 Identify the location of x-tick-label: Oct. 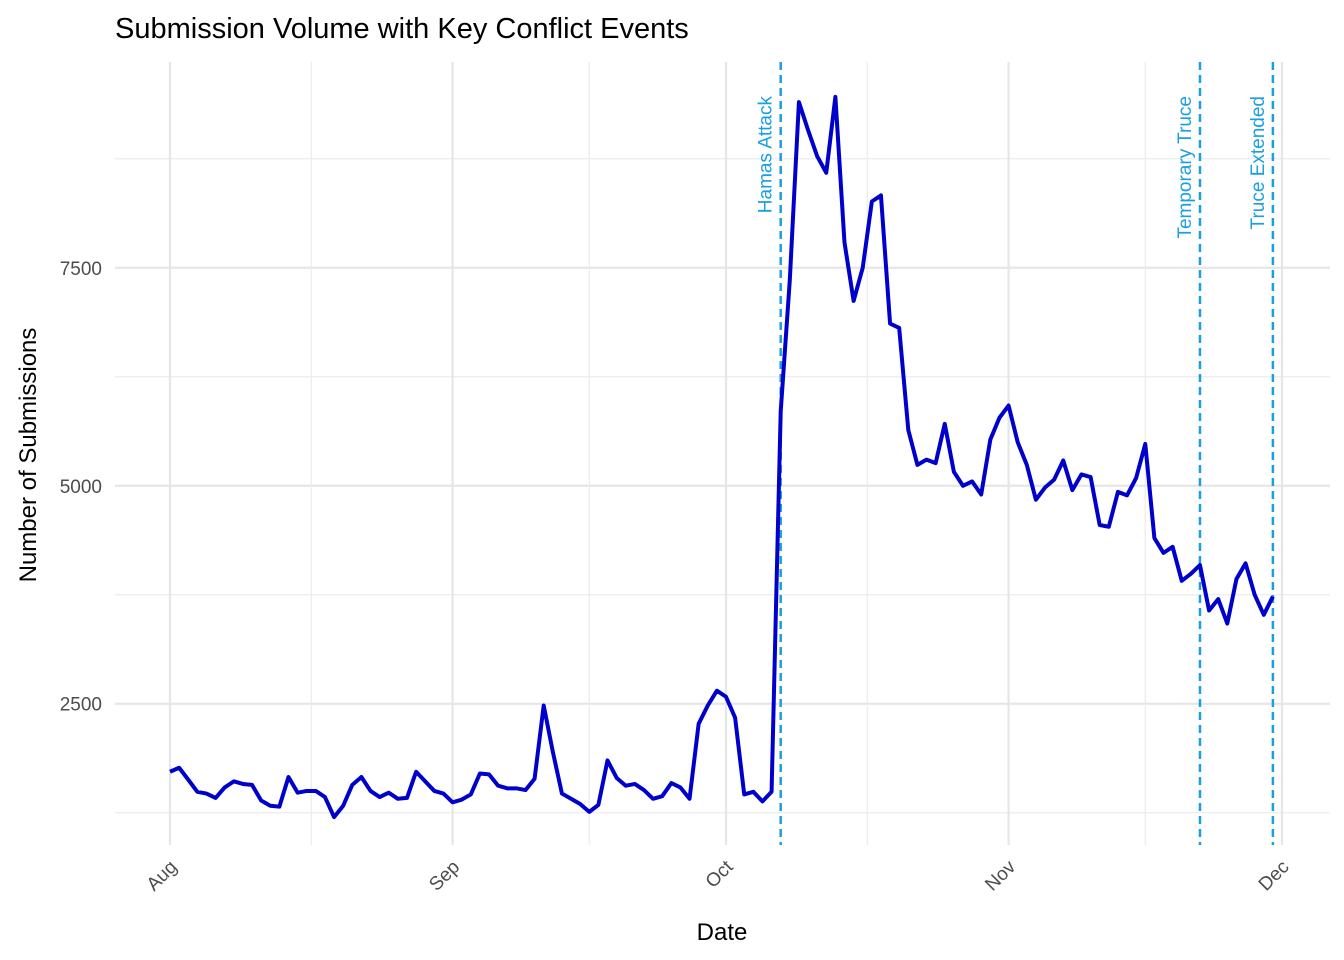
(720, 874).